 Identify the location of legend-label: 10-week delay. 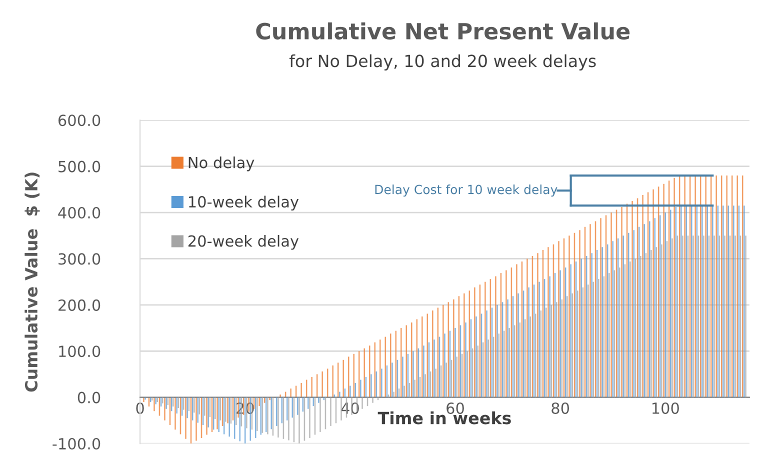
(244, 203).